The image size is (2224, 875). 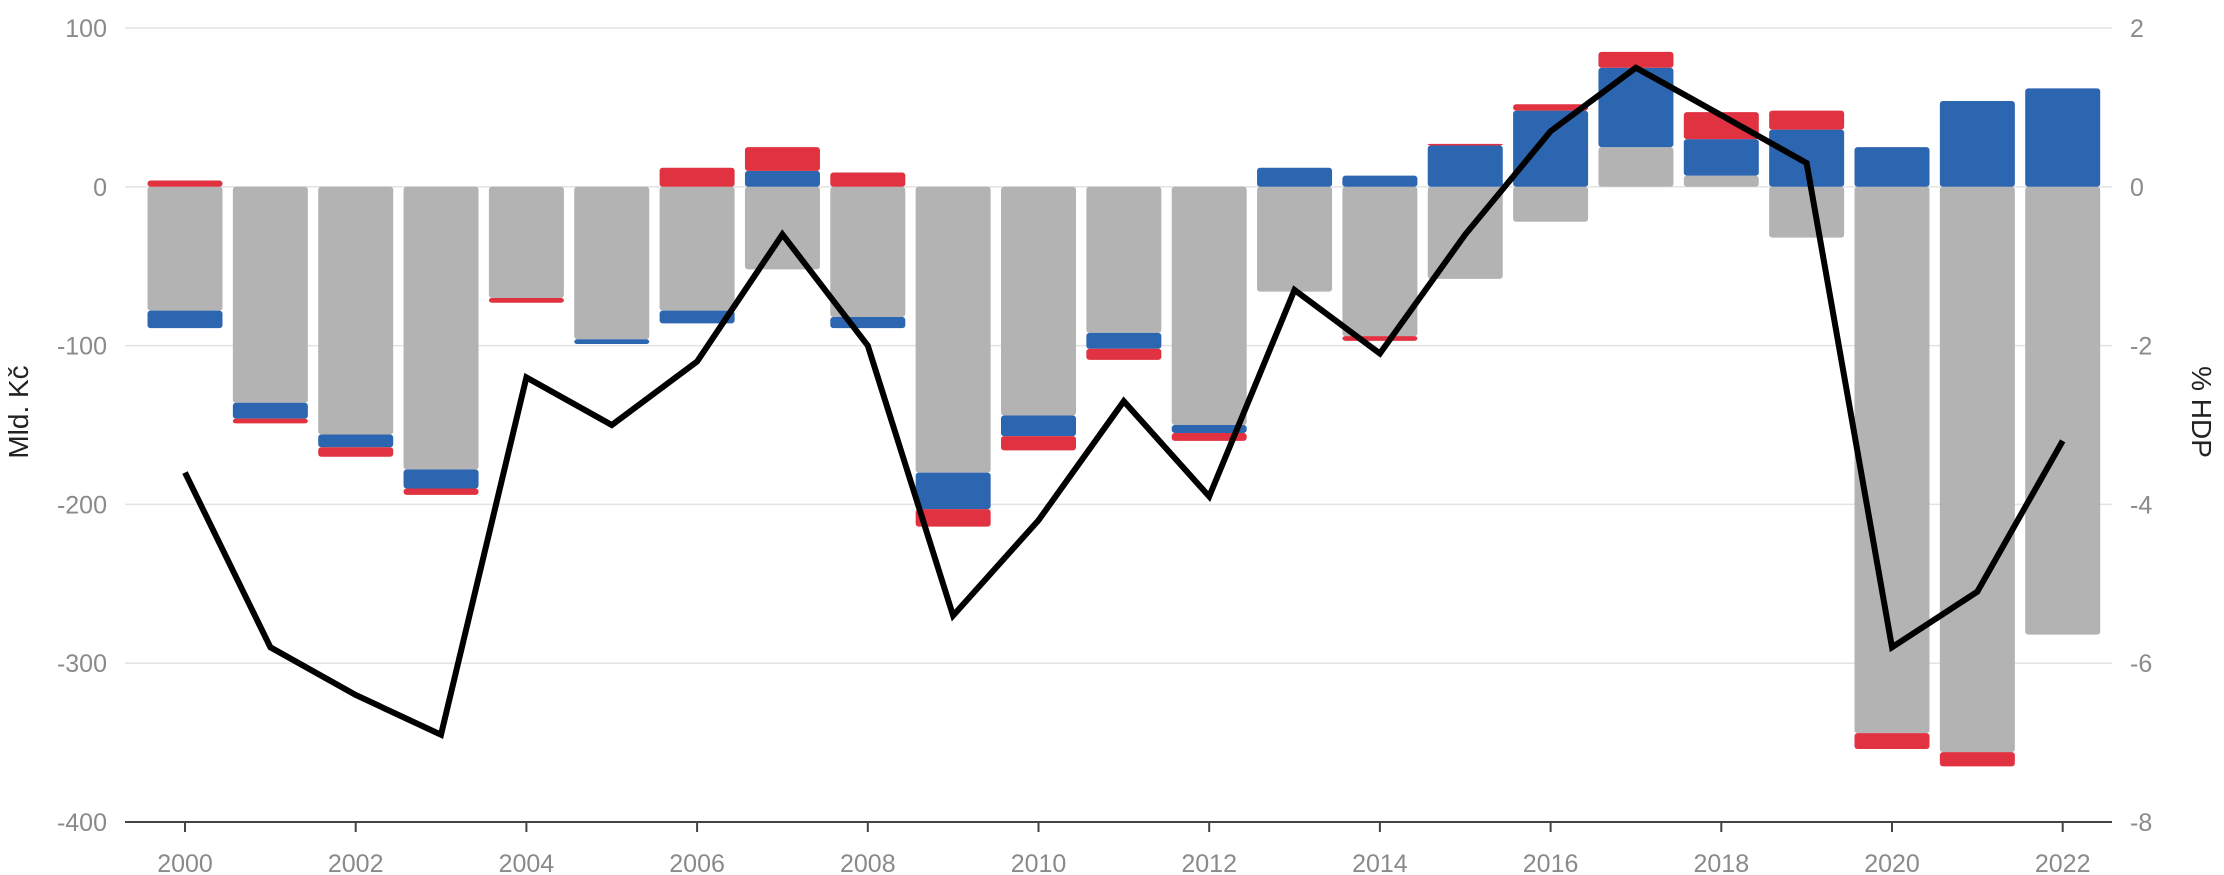 What do you see at coordinates (868, 862) in the screenshot?
I see `x-tick-label: 2008` at bounding box center [868, 862].